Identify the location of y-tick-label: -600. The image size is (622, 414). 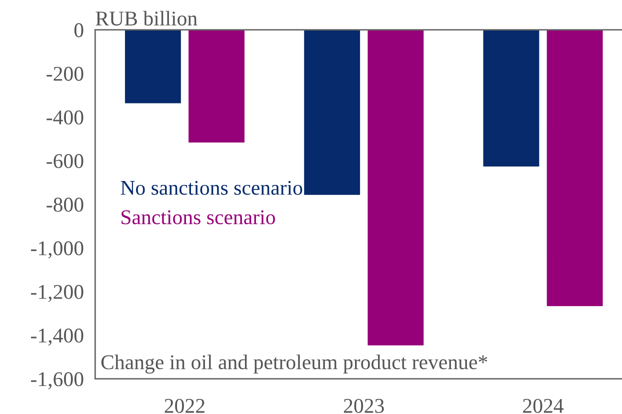
(65, 161).